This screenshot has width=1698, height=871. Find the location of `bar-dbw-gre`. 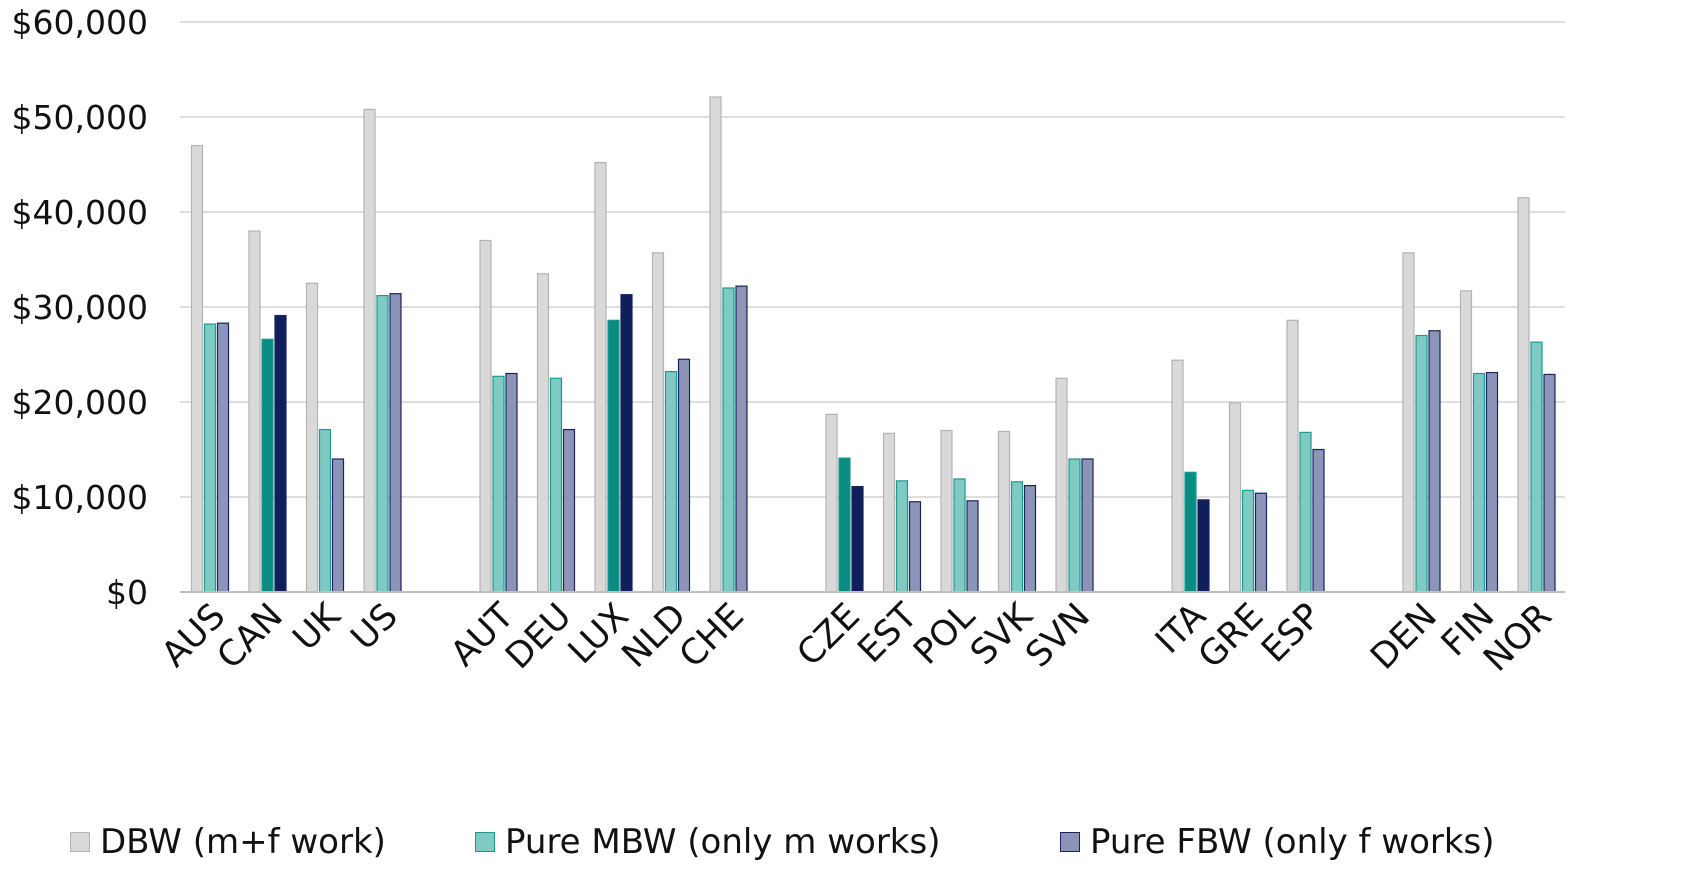

bar-dbw-gre is located at coordinates (1235, 497).